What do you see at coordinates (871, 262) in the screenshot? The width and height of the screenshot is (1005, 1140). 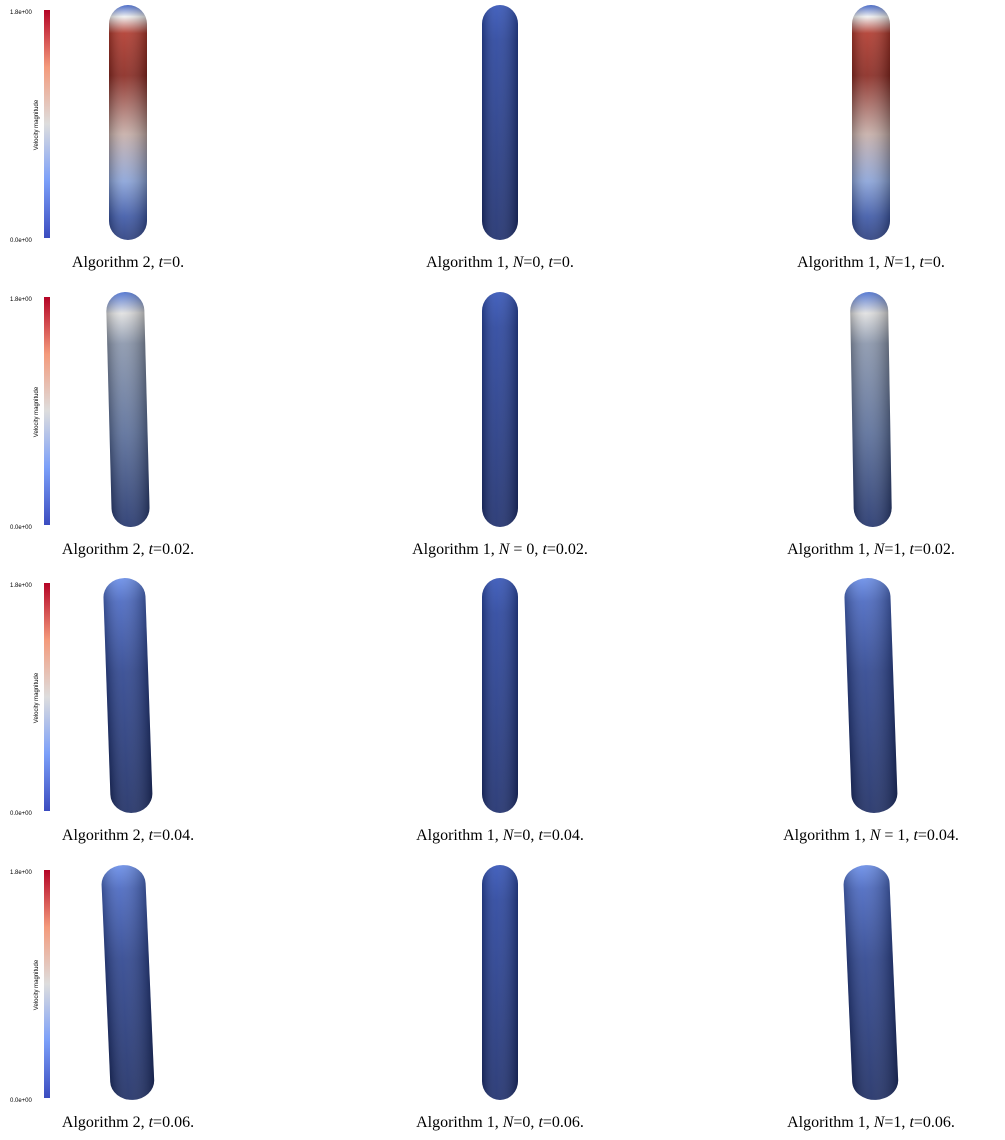 I see `caption: Algorithm 1, N=1, t=0.` at bounding box center [871, 262].